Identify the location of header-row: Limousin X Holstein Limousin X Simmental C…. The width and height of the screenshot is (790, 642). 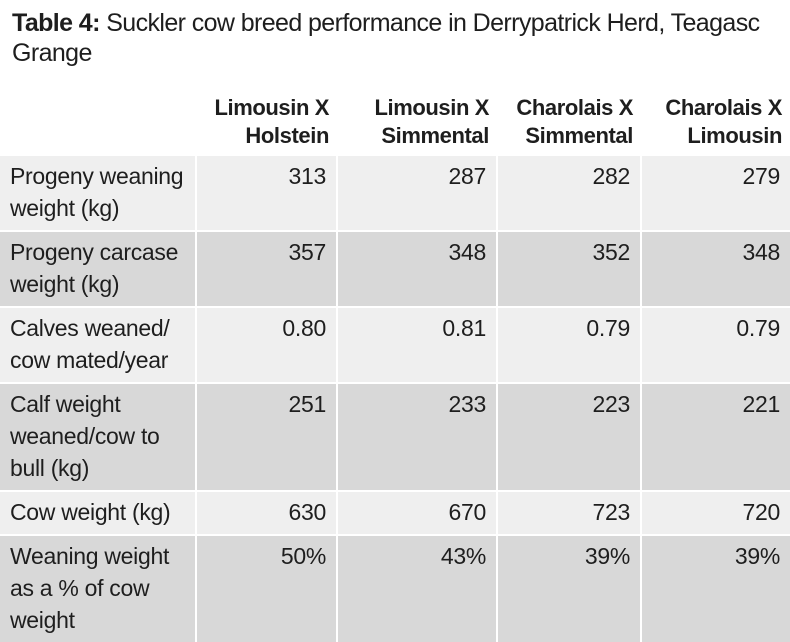
(395, 119).